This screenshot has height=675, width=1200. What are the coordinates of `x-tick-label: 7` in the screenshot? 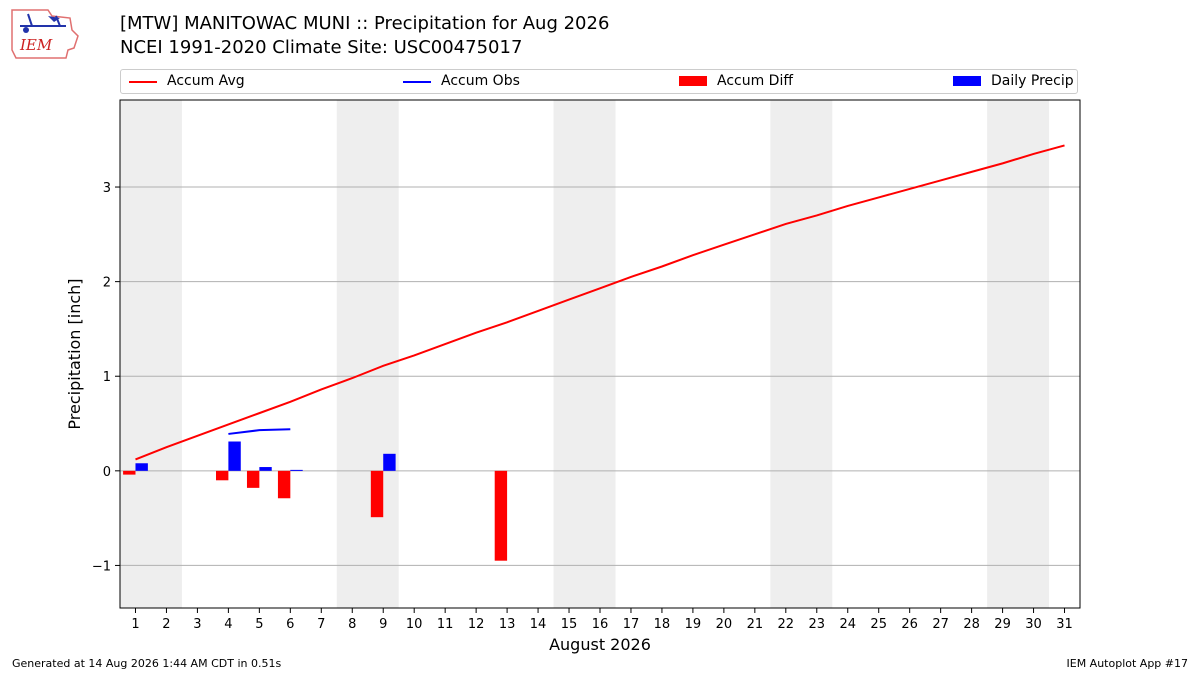 It's located at (321, 624).